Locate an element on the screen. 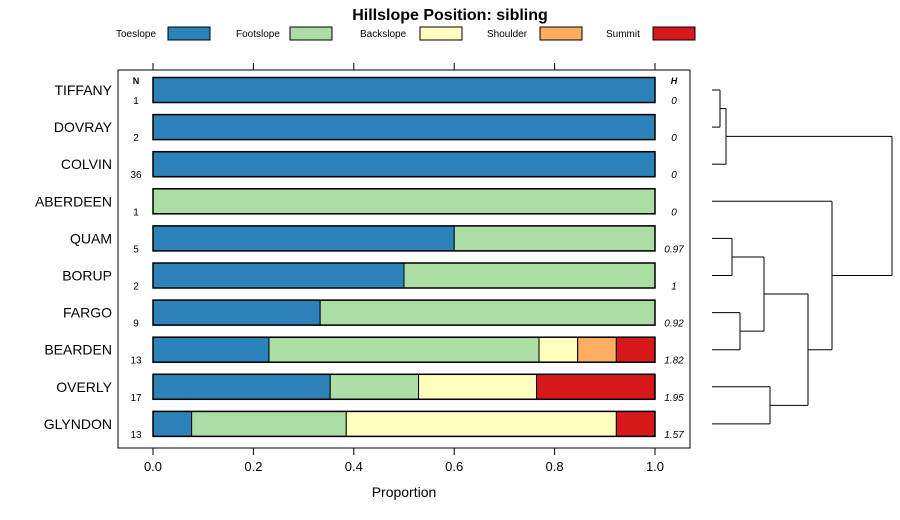  category-label: COLVIN is located at coordinates (86, 164).